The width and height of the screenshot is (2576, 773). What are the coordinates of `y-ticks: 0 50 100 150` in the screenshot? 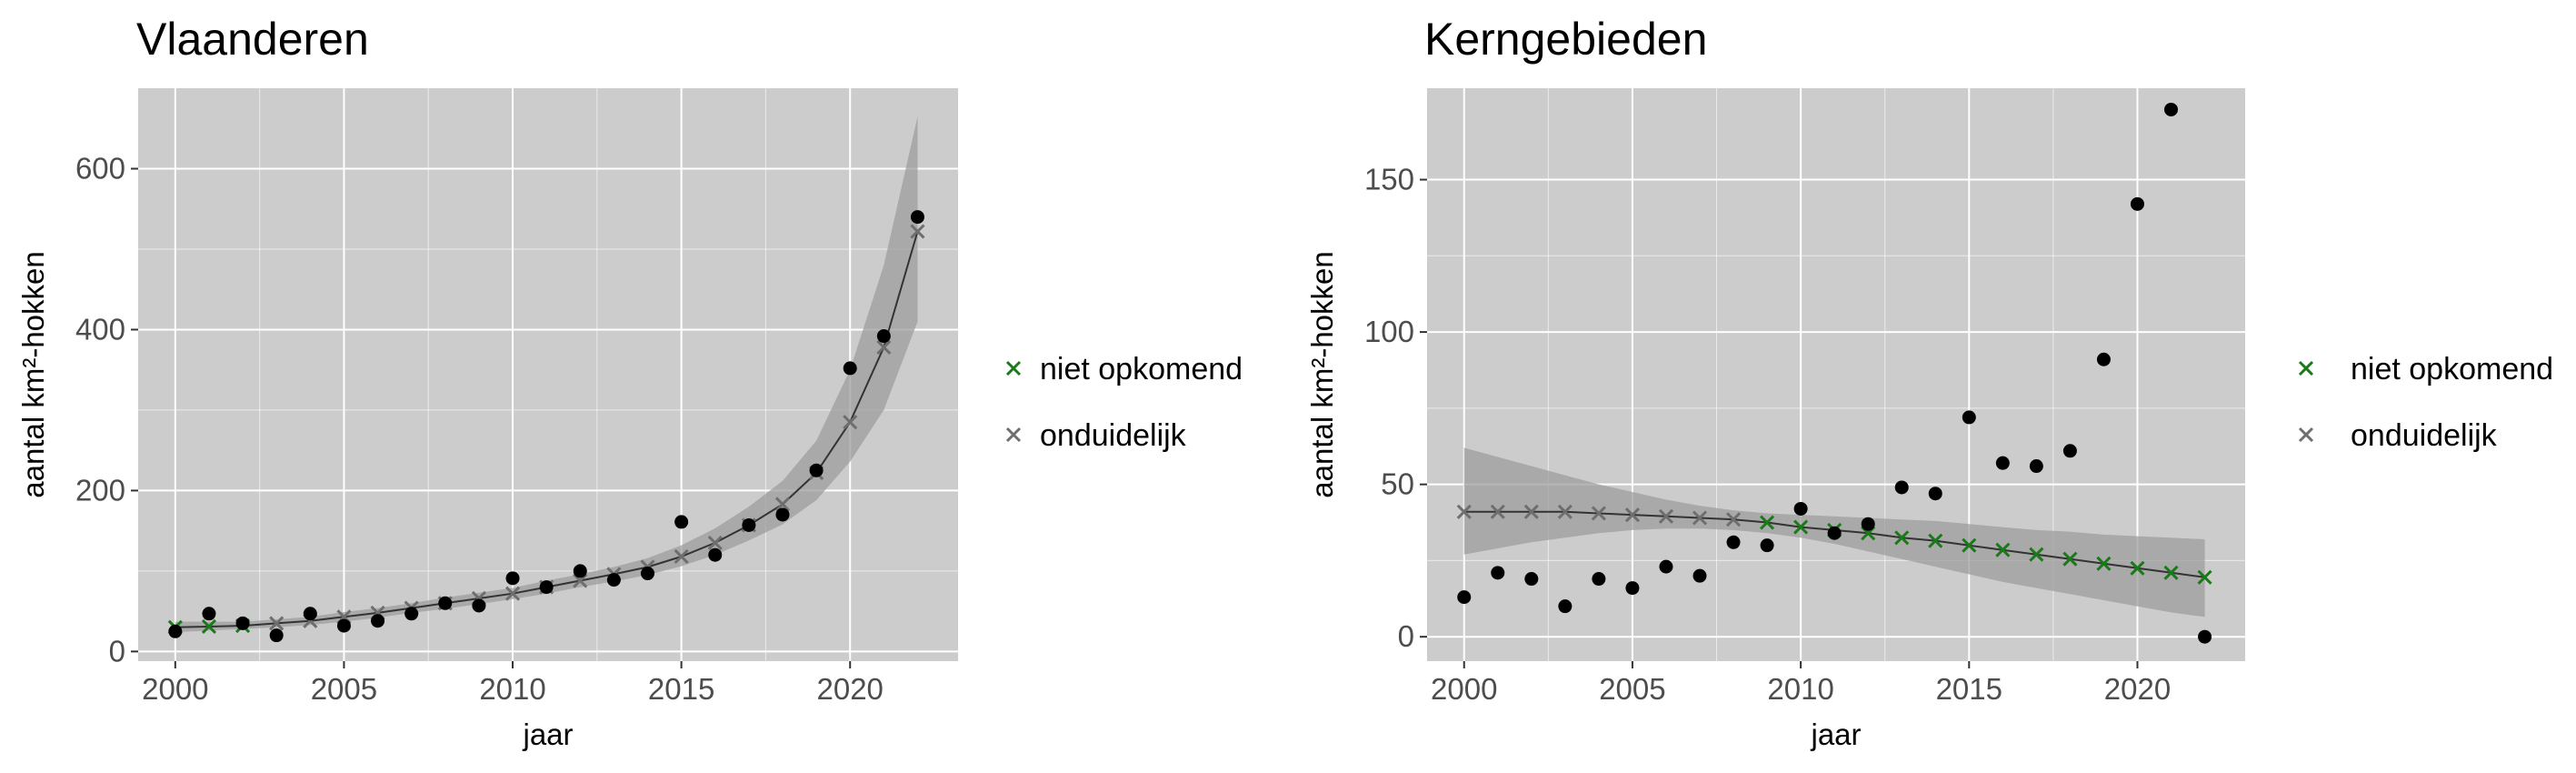 It's located at (1395, 408).